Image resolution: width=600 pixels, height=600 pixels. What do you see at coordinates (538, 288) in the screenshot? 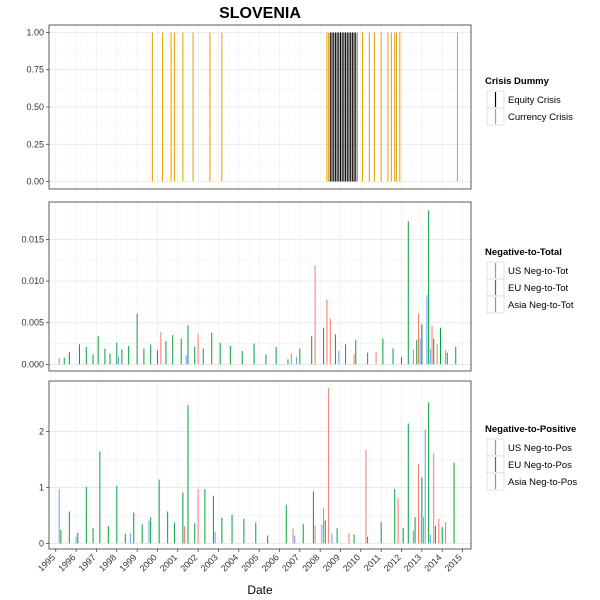
I see `legend-label: EU Neg-to-Tot` at bounding box center [538, 288].